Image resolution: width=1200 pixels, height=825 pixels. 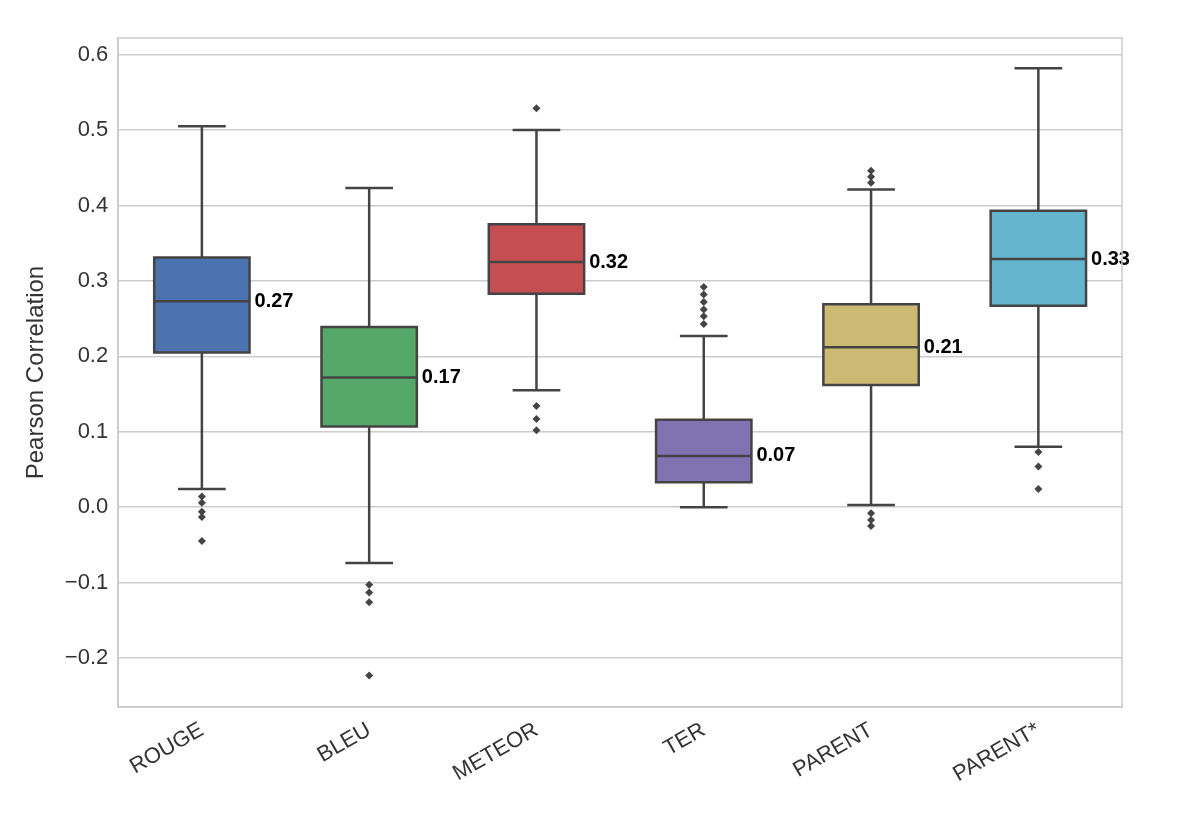 I want to click on y-tick-label: 0.6, so click(x=93, y=53).